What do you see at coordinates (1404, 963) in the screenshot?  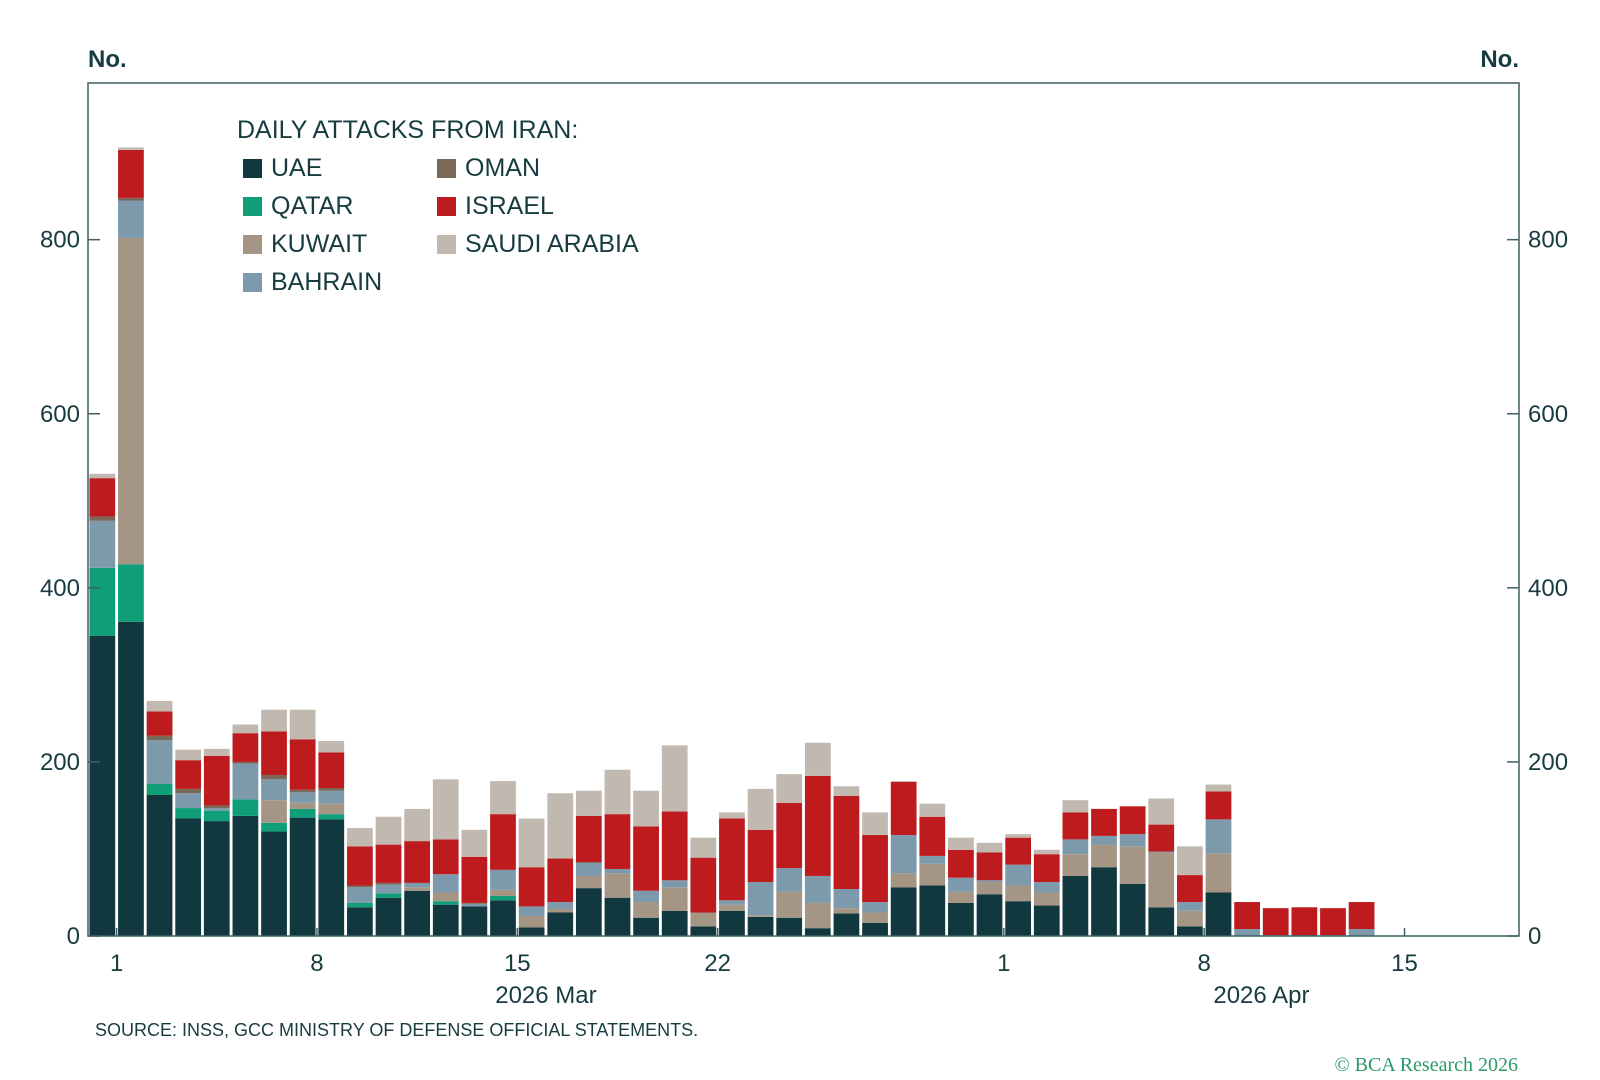 I see `x-tick-label: 15` at bounding box center [1404, 963].